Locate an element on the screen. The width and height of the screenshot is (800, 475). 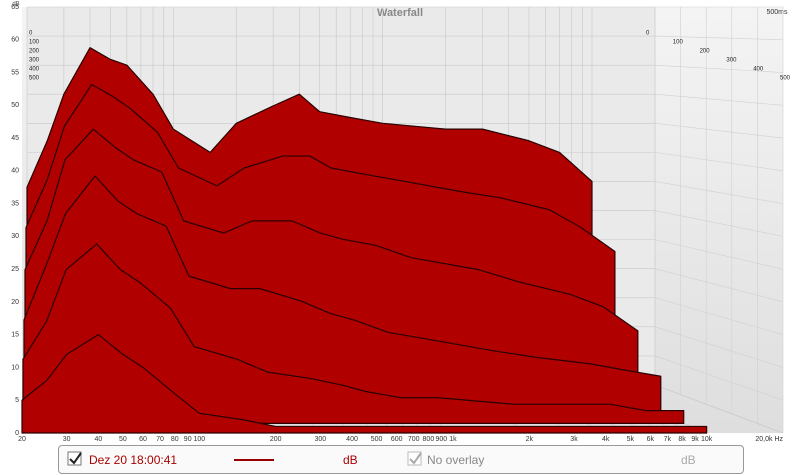
x-tick-label: 90 is located at coordinates (188, 439).